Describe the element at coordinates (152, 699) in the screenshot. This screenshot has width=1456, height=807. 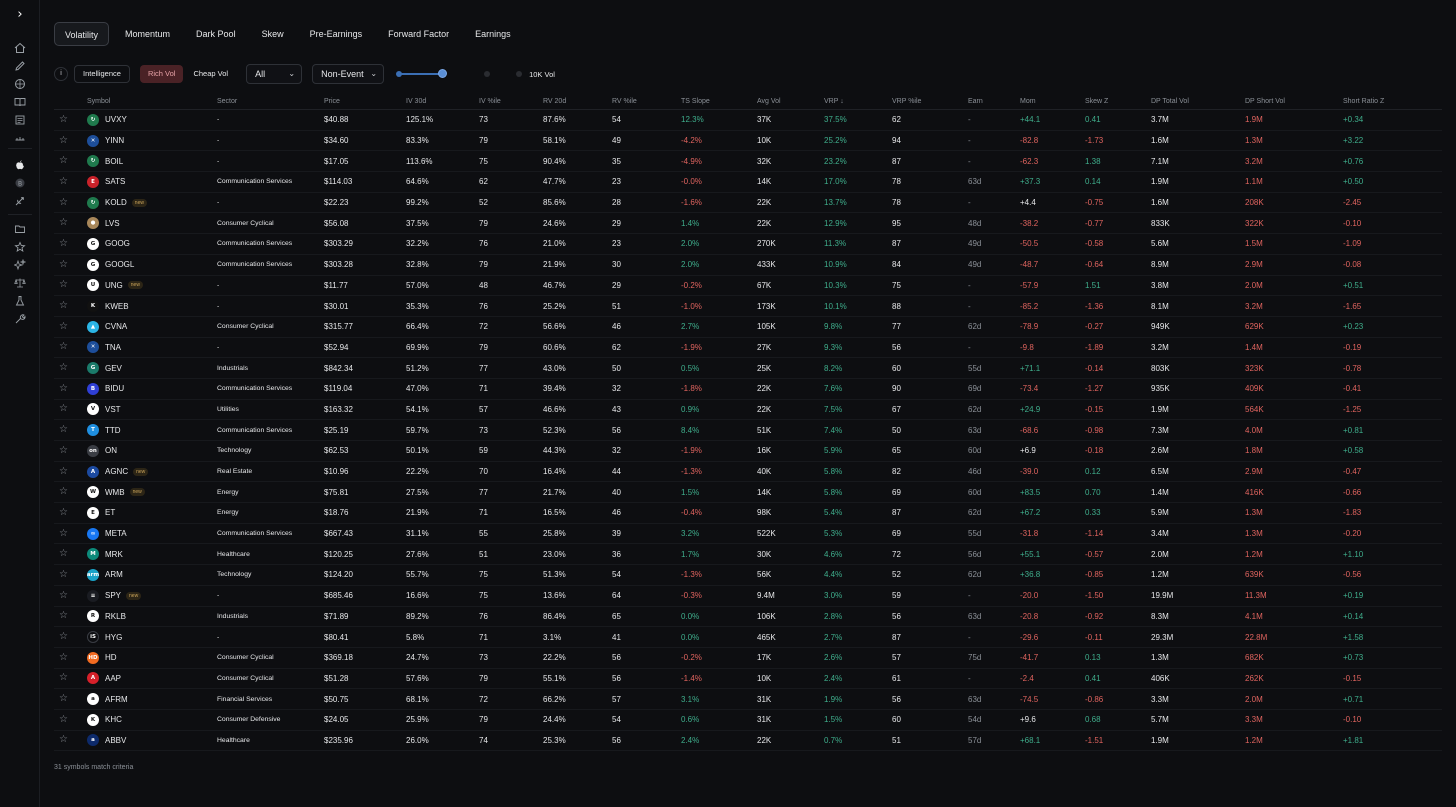
I see `symbol-cell: a AFRM` at that location.